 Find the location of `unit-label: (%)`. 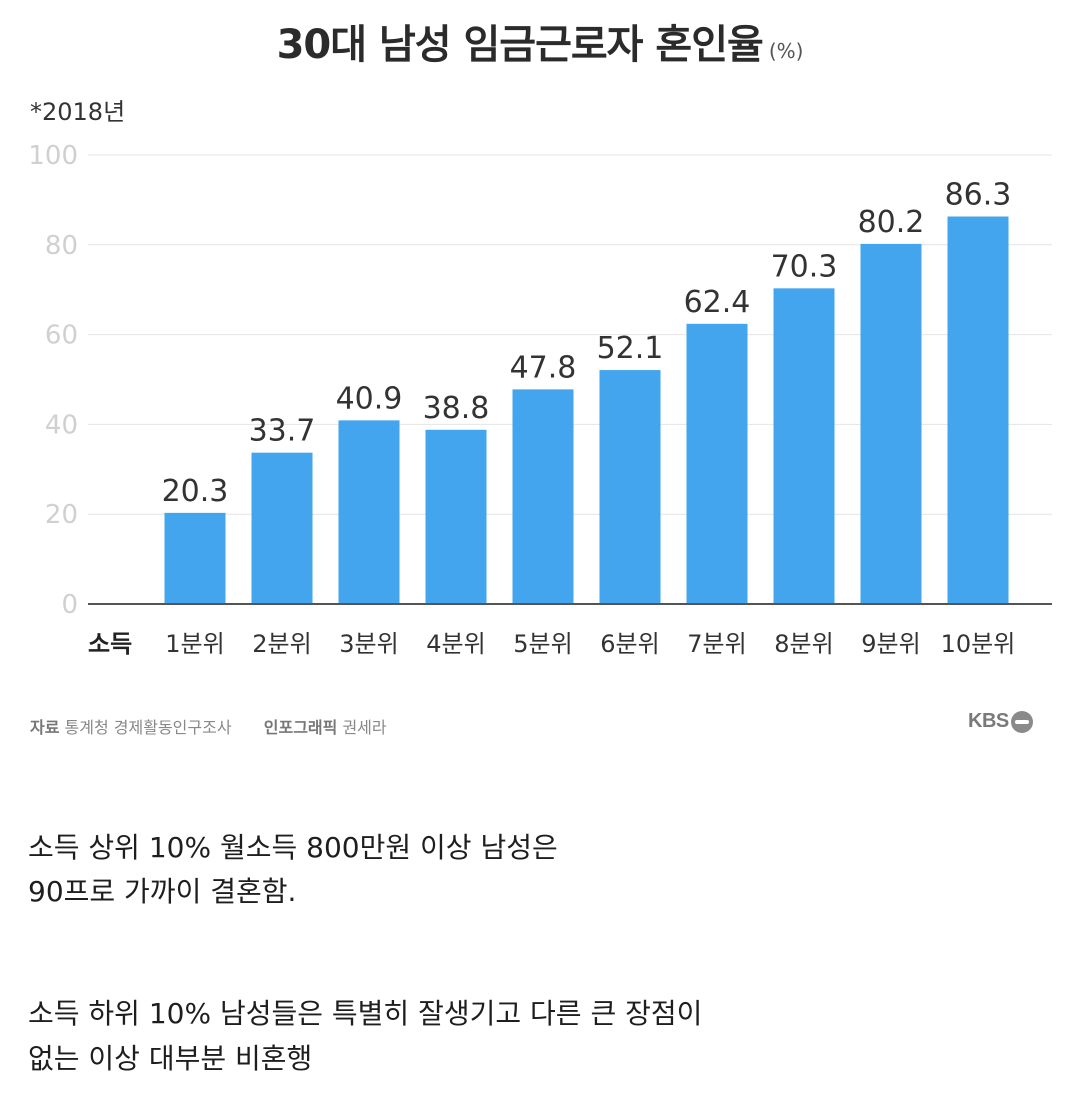

unit-label: (%) is located at coordinates (786, 51).